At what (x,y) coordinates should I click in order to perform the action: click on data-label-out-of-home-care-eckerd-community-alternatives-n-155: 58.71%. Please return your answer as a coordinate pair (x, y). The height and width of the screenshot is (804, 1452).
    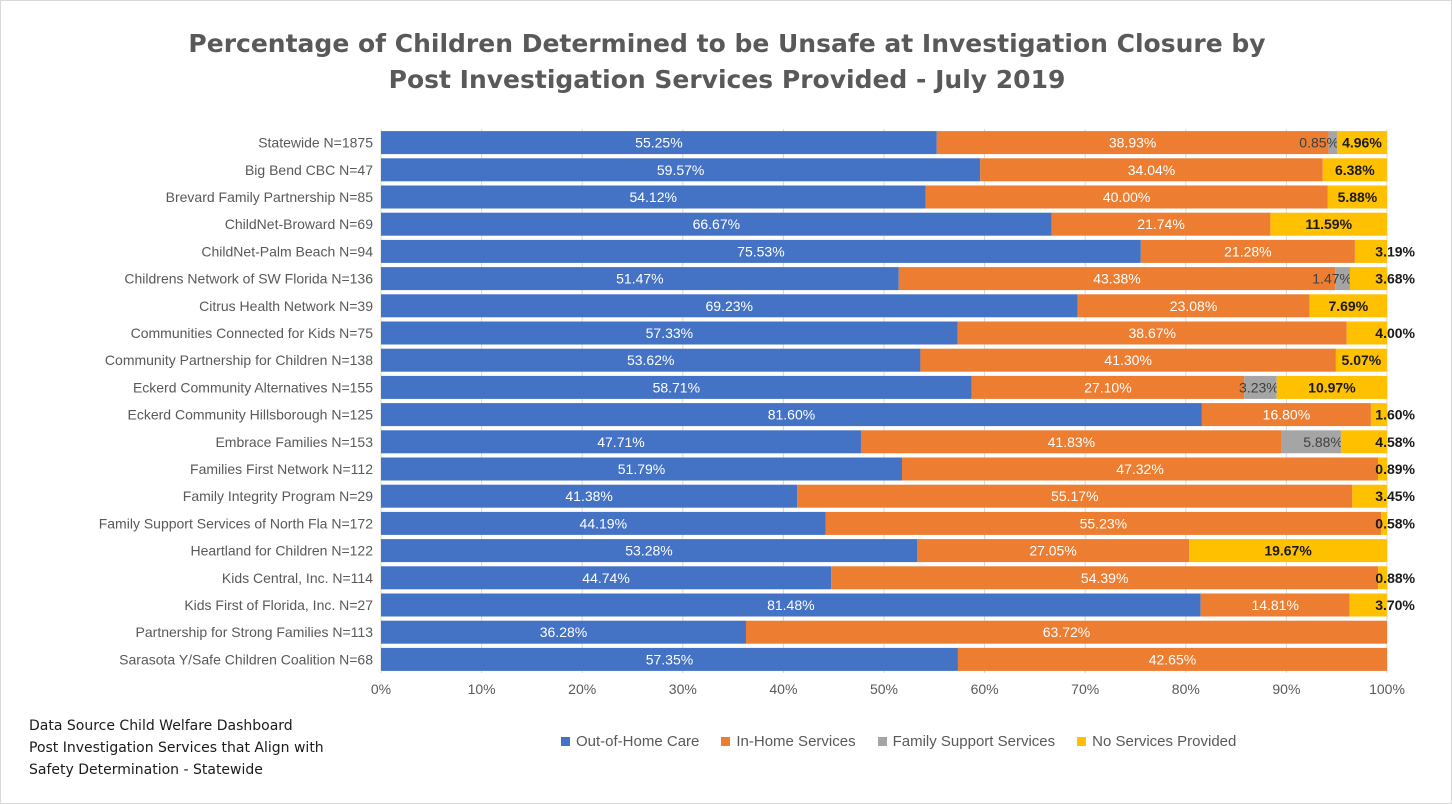
    Looking at the image, I should click on (676, 387).